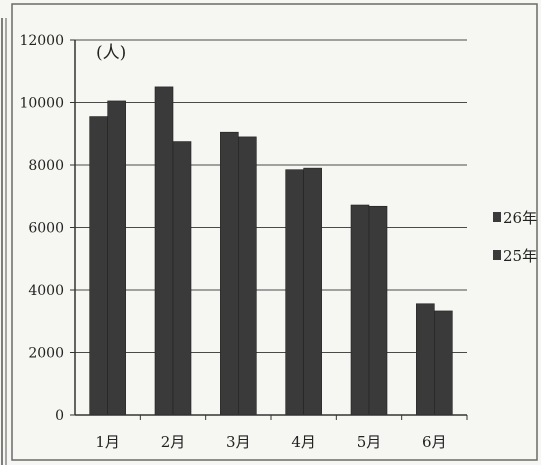  What do you see at coordinates (425, 359) in the screenshot?
I see `bar-26年-6月` at bounding box center [425, 359].